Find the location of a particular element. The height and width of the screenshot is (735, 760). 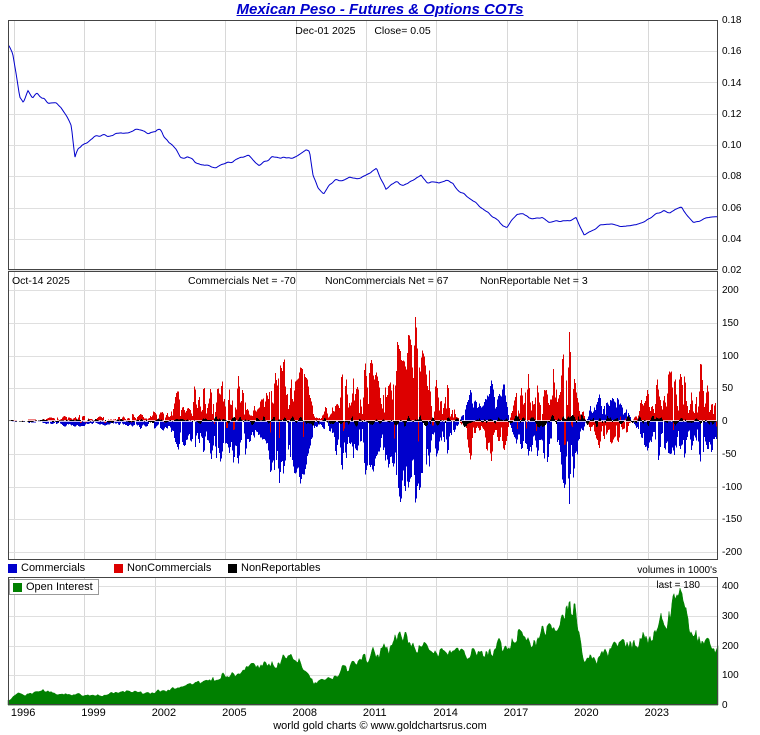

cot-y-tick-label: -100 is located at coordinates (732, 487).